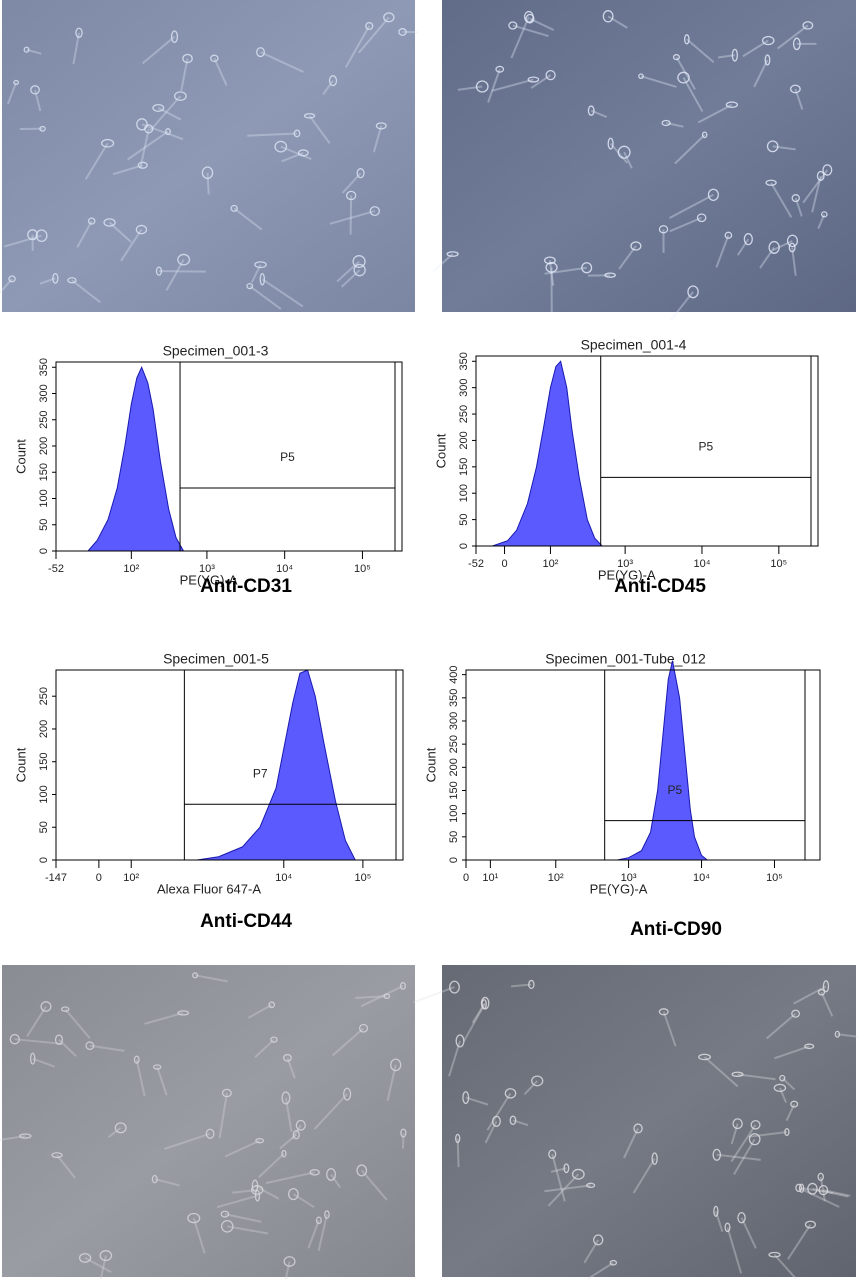 This screenshot has width=858, height=1279. What do you see at coordinates (660, 586) in the screenshot?
I see `caption: Anti-CD45` at bounding box center [660, 586].